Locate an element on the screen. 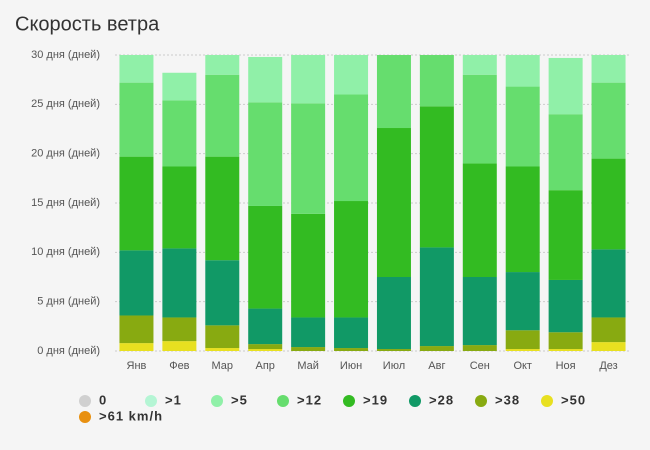 Image resolution: width=650 pixels, height=450 pixels. x-tick-label: Янв is located at coordinates (137, 366).